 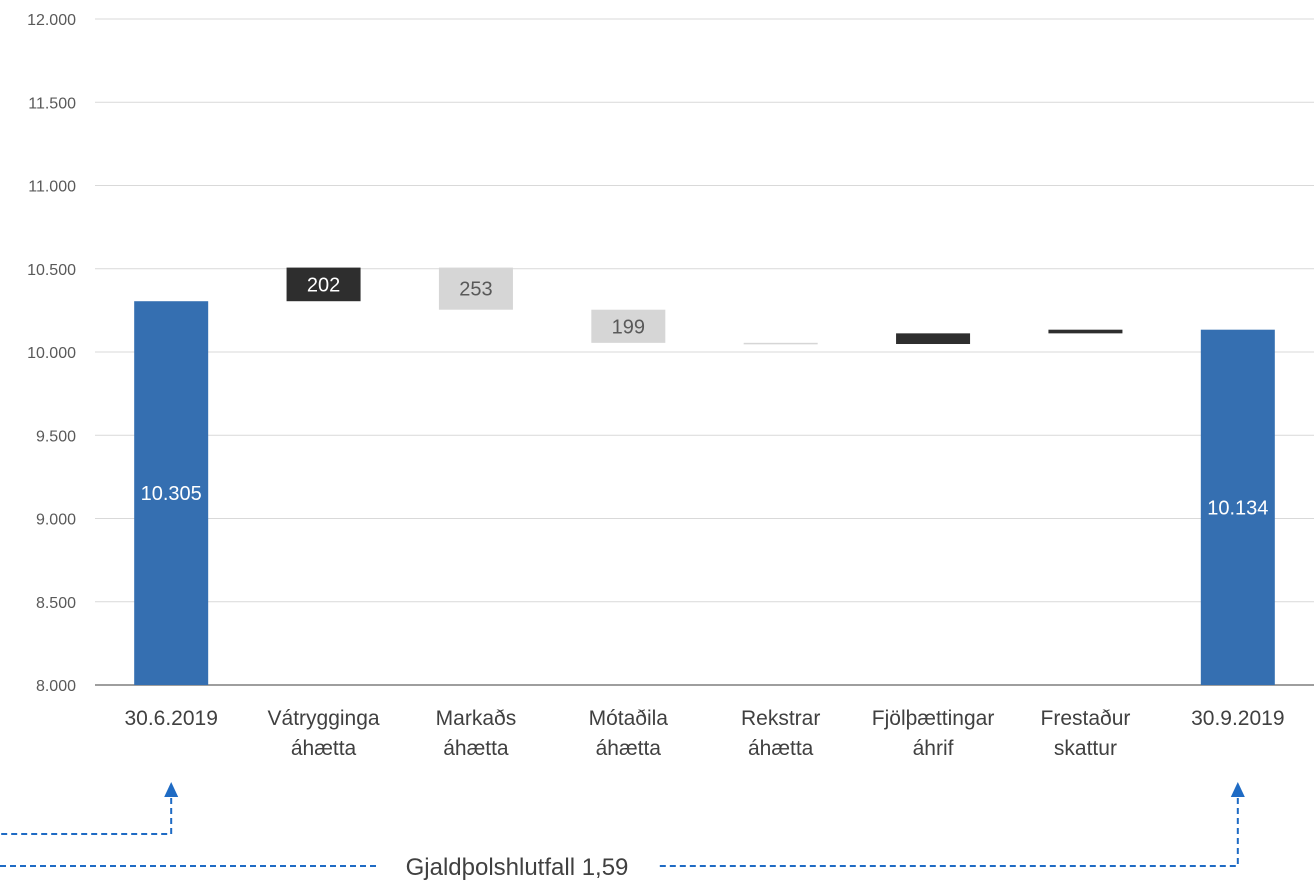 What do you see at coordinates (324, 718) in the screenshot?
I see `category-label: Vátrygginga` at bounding box center [324, 718].